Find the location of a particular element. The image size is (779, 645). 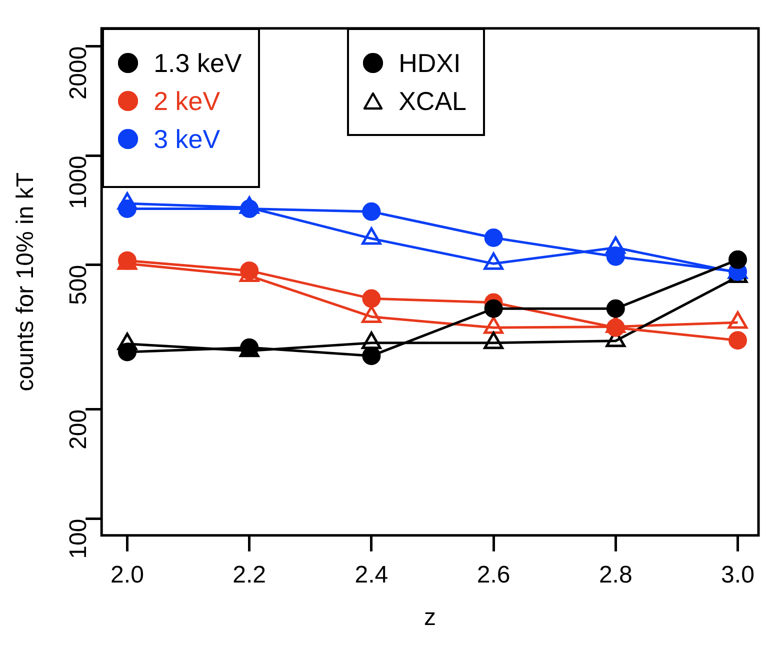

annotation: HDXI is located at coordinates (429, 63).